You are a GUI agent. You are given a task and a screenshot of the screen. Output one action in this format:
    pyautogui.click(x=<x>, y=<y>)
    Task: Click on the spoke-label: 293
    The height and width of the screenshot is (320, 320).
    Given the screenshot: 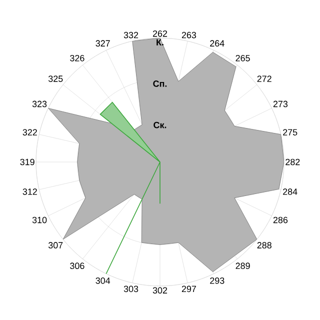 What is the action you would take?
    pyautogui.click(x=217, y=280)
    